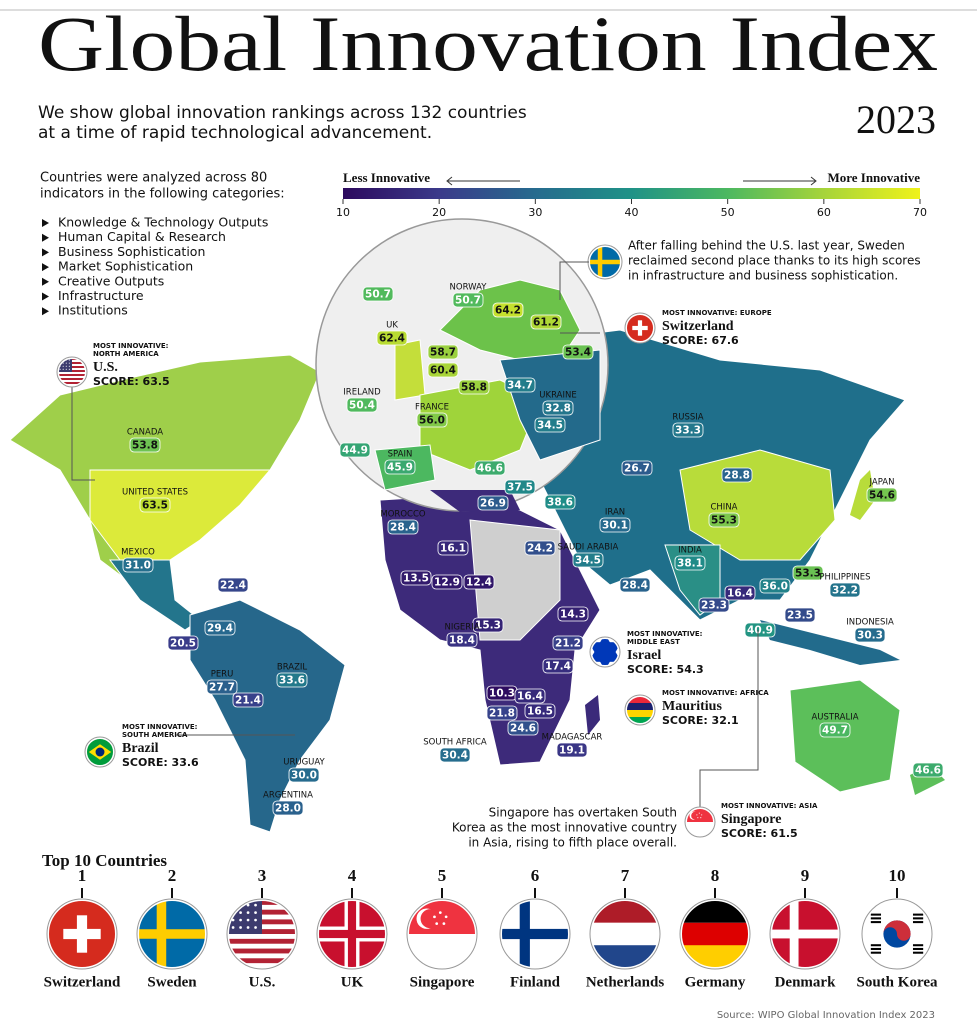 This screenshot has width=977, height=1024. Describe the element at coordinates (920, 212) in the screenshot. I see `legend-tick-label: 70` at that location.